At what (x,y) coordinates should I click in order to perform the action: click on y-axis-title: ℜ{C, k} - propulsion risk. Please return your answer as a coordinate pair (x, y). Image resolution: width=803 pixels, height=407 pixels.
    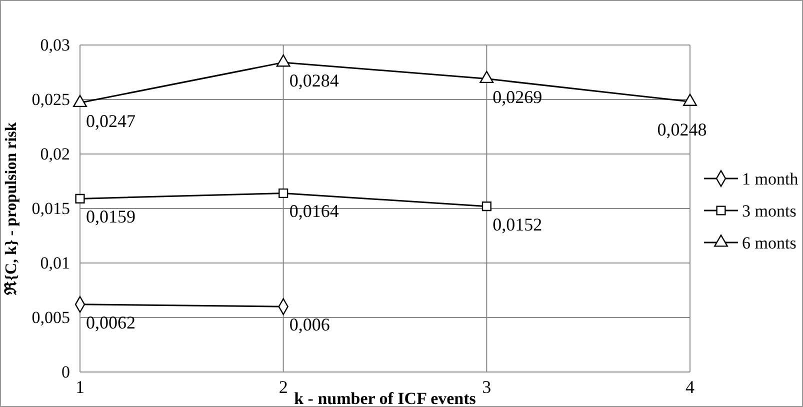
    Looking at the image, I should click on (11, 209).